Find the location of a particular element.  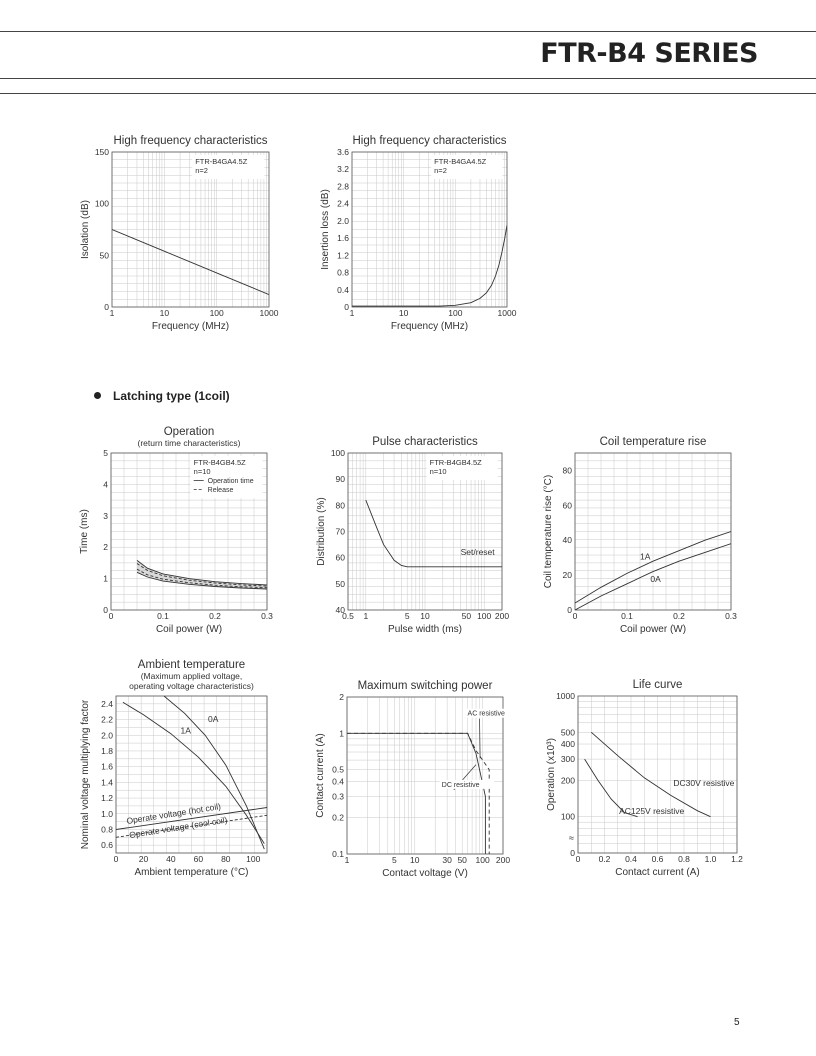

annotation-leader is located at coordinates (480, 738).